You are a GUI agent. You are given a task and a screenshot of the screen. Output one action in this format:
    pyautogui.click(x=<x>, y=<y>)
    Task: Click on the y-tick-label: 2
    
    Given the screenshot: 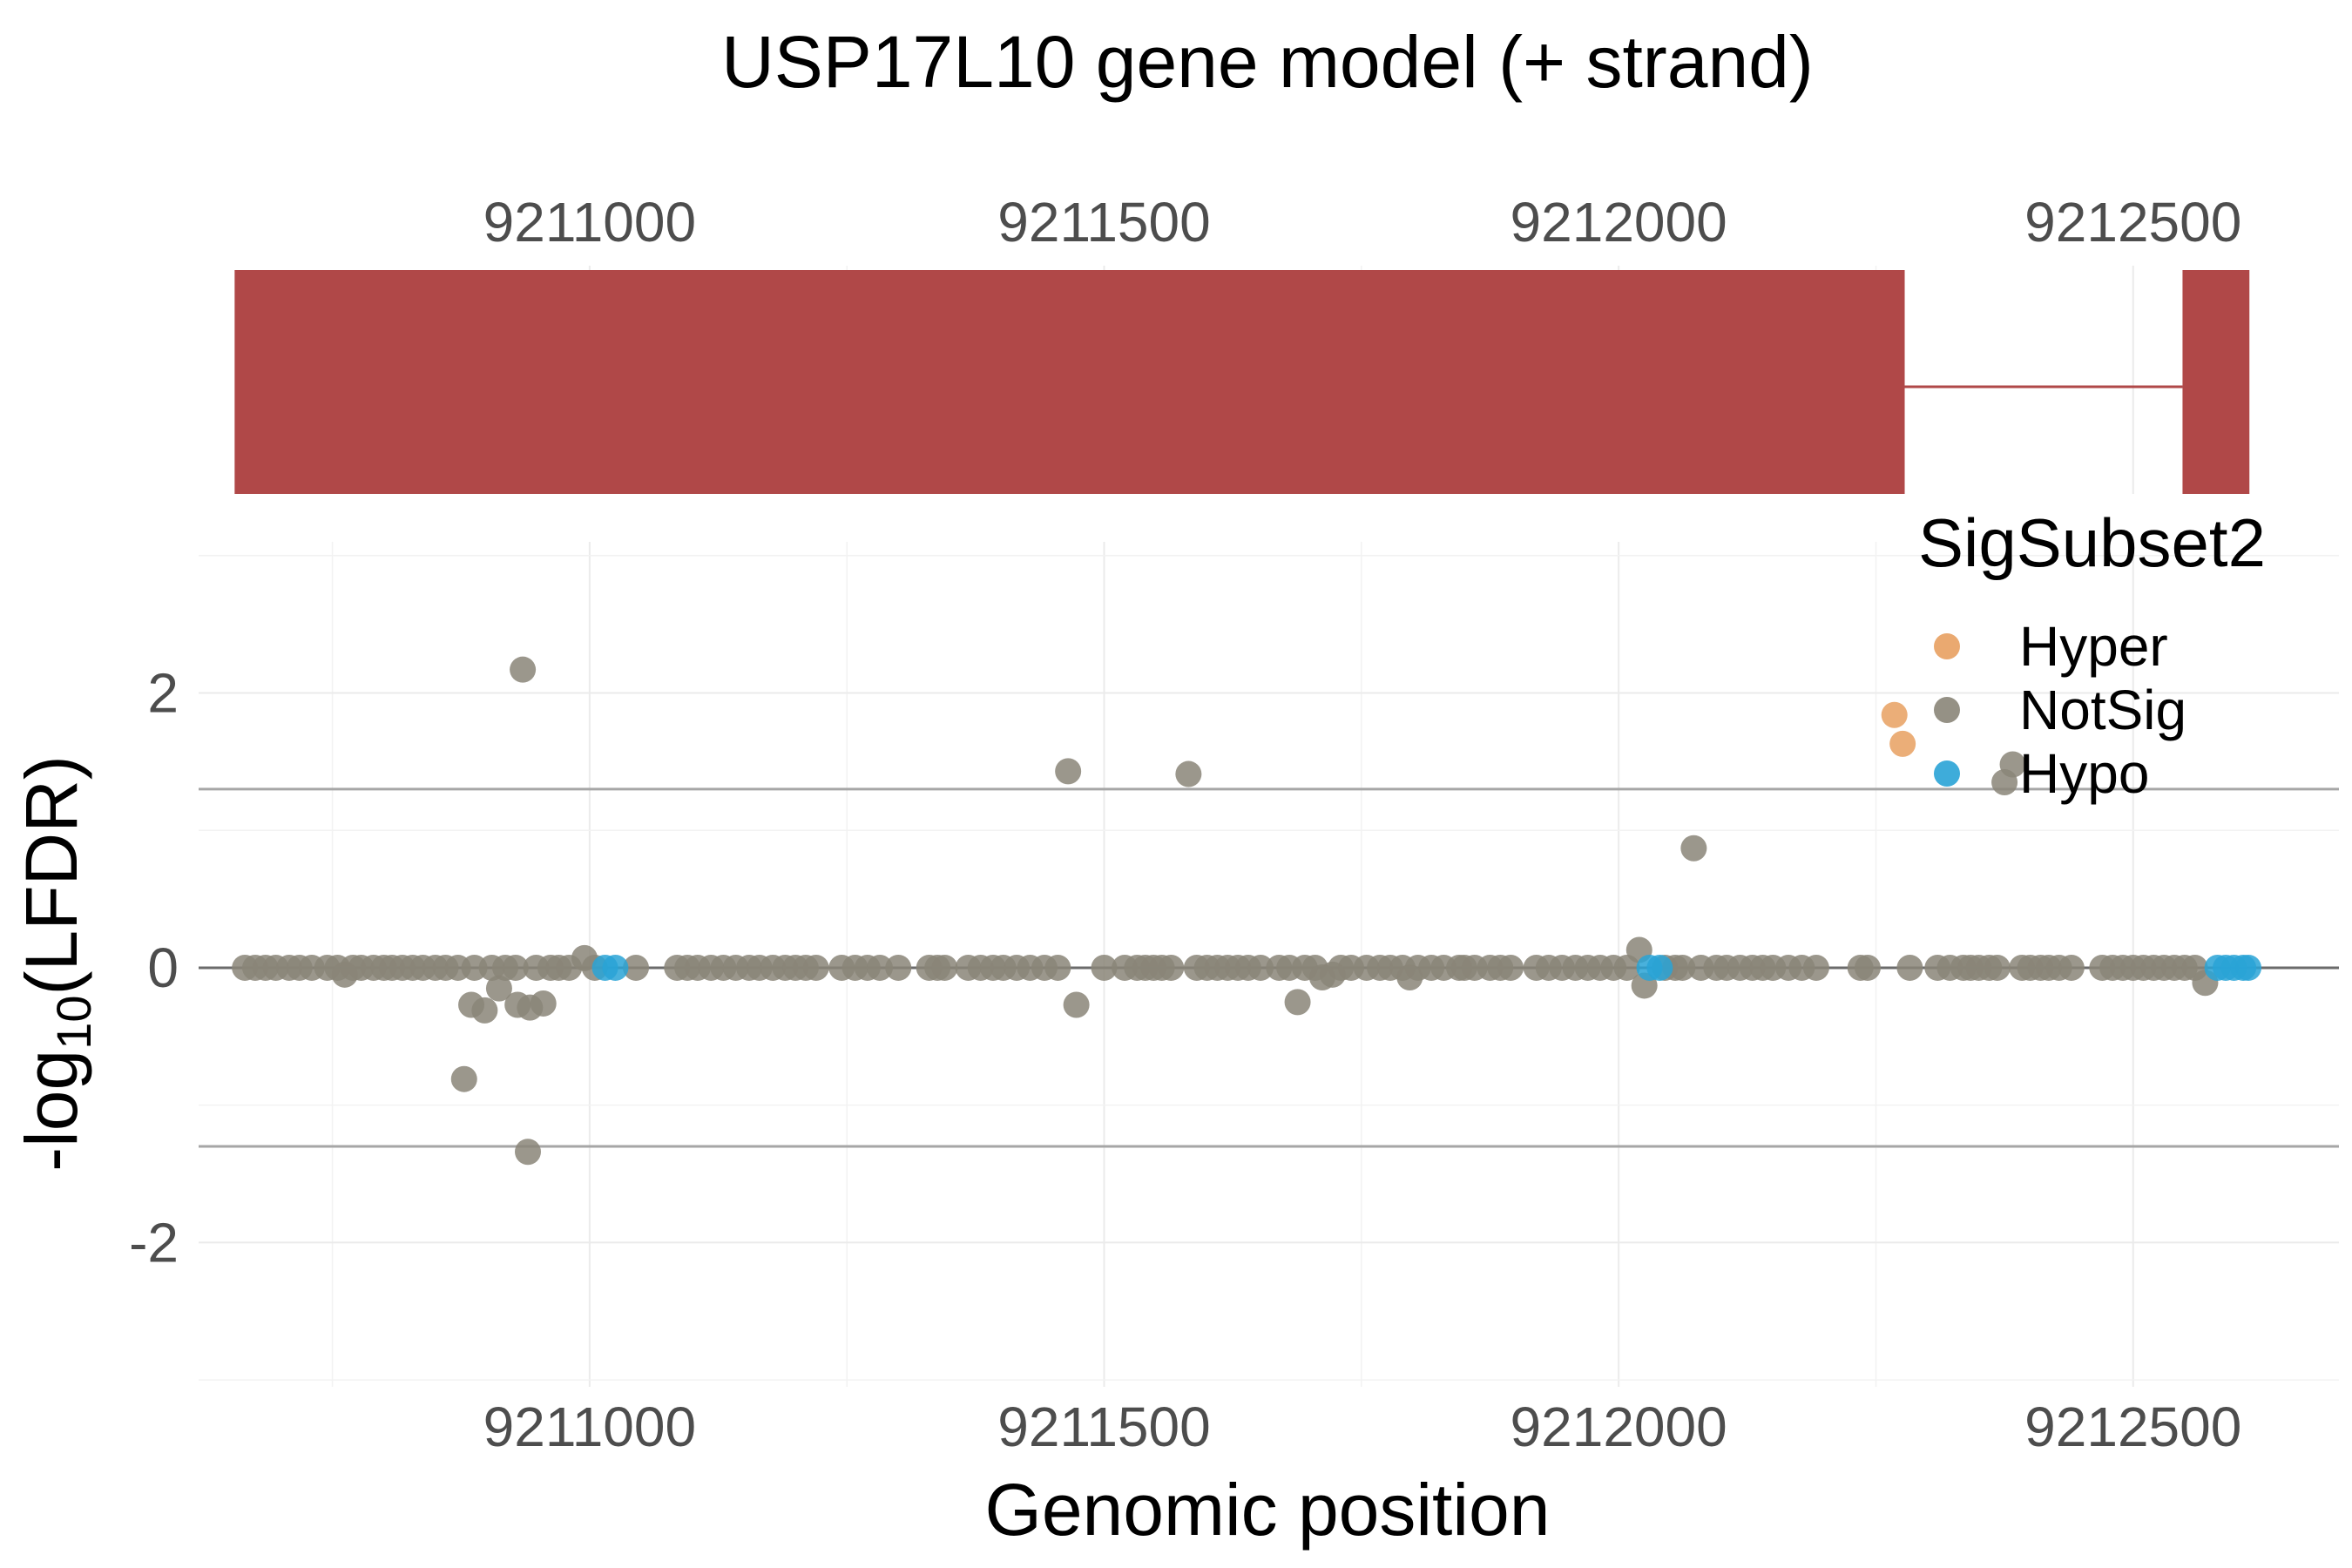 What is the action you would take?
    pyautogui.click(x=163, y=692)
    